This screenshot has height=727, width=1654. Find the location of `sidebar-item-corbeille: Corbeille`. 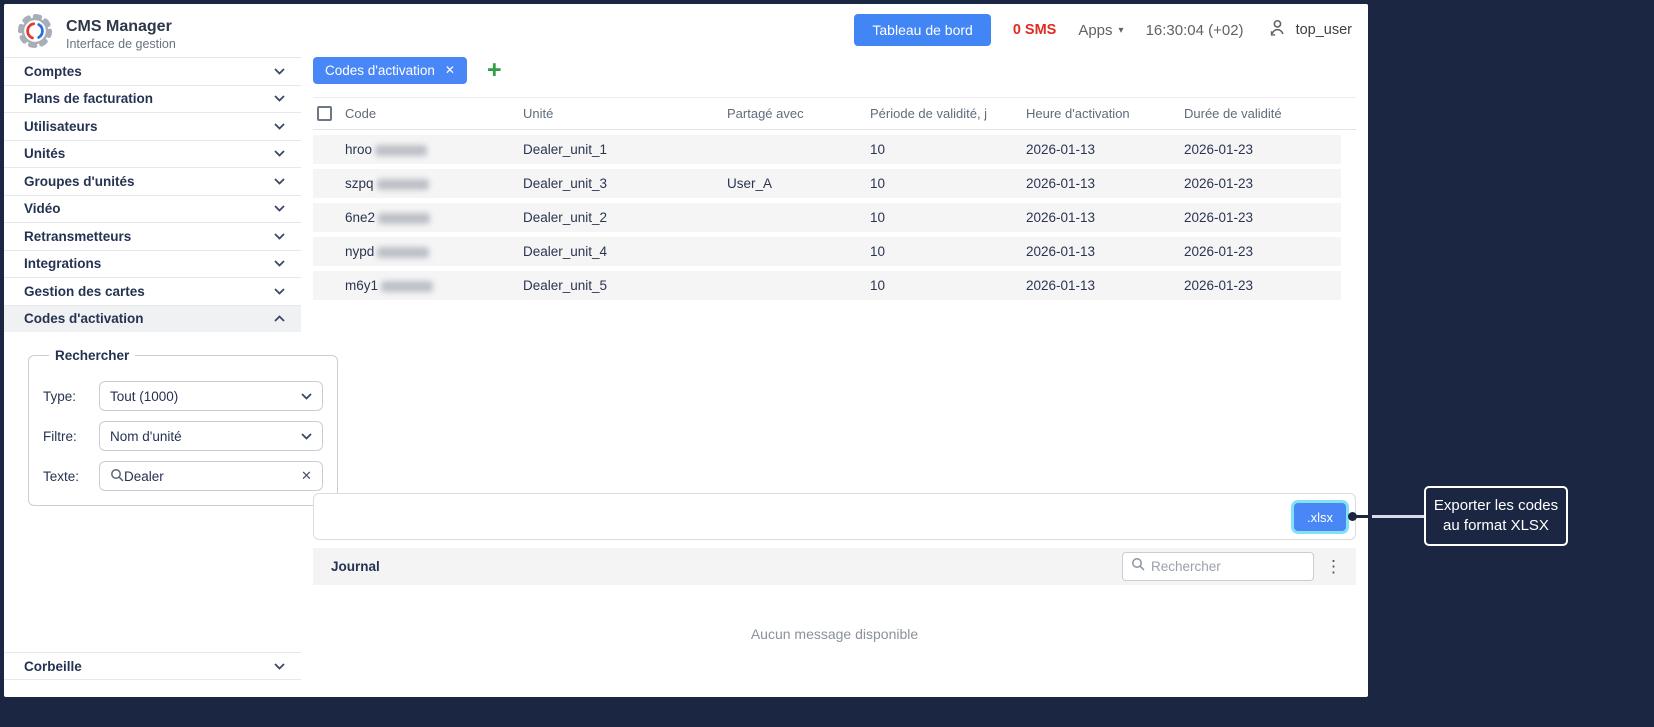

sidebar-item-corbeille: Corbeille is located at coordinates (152, 666).